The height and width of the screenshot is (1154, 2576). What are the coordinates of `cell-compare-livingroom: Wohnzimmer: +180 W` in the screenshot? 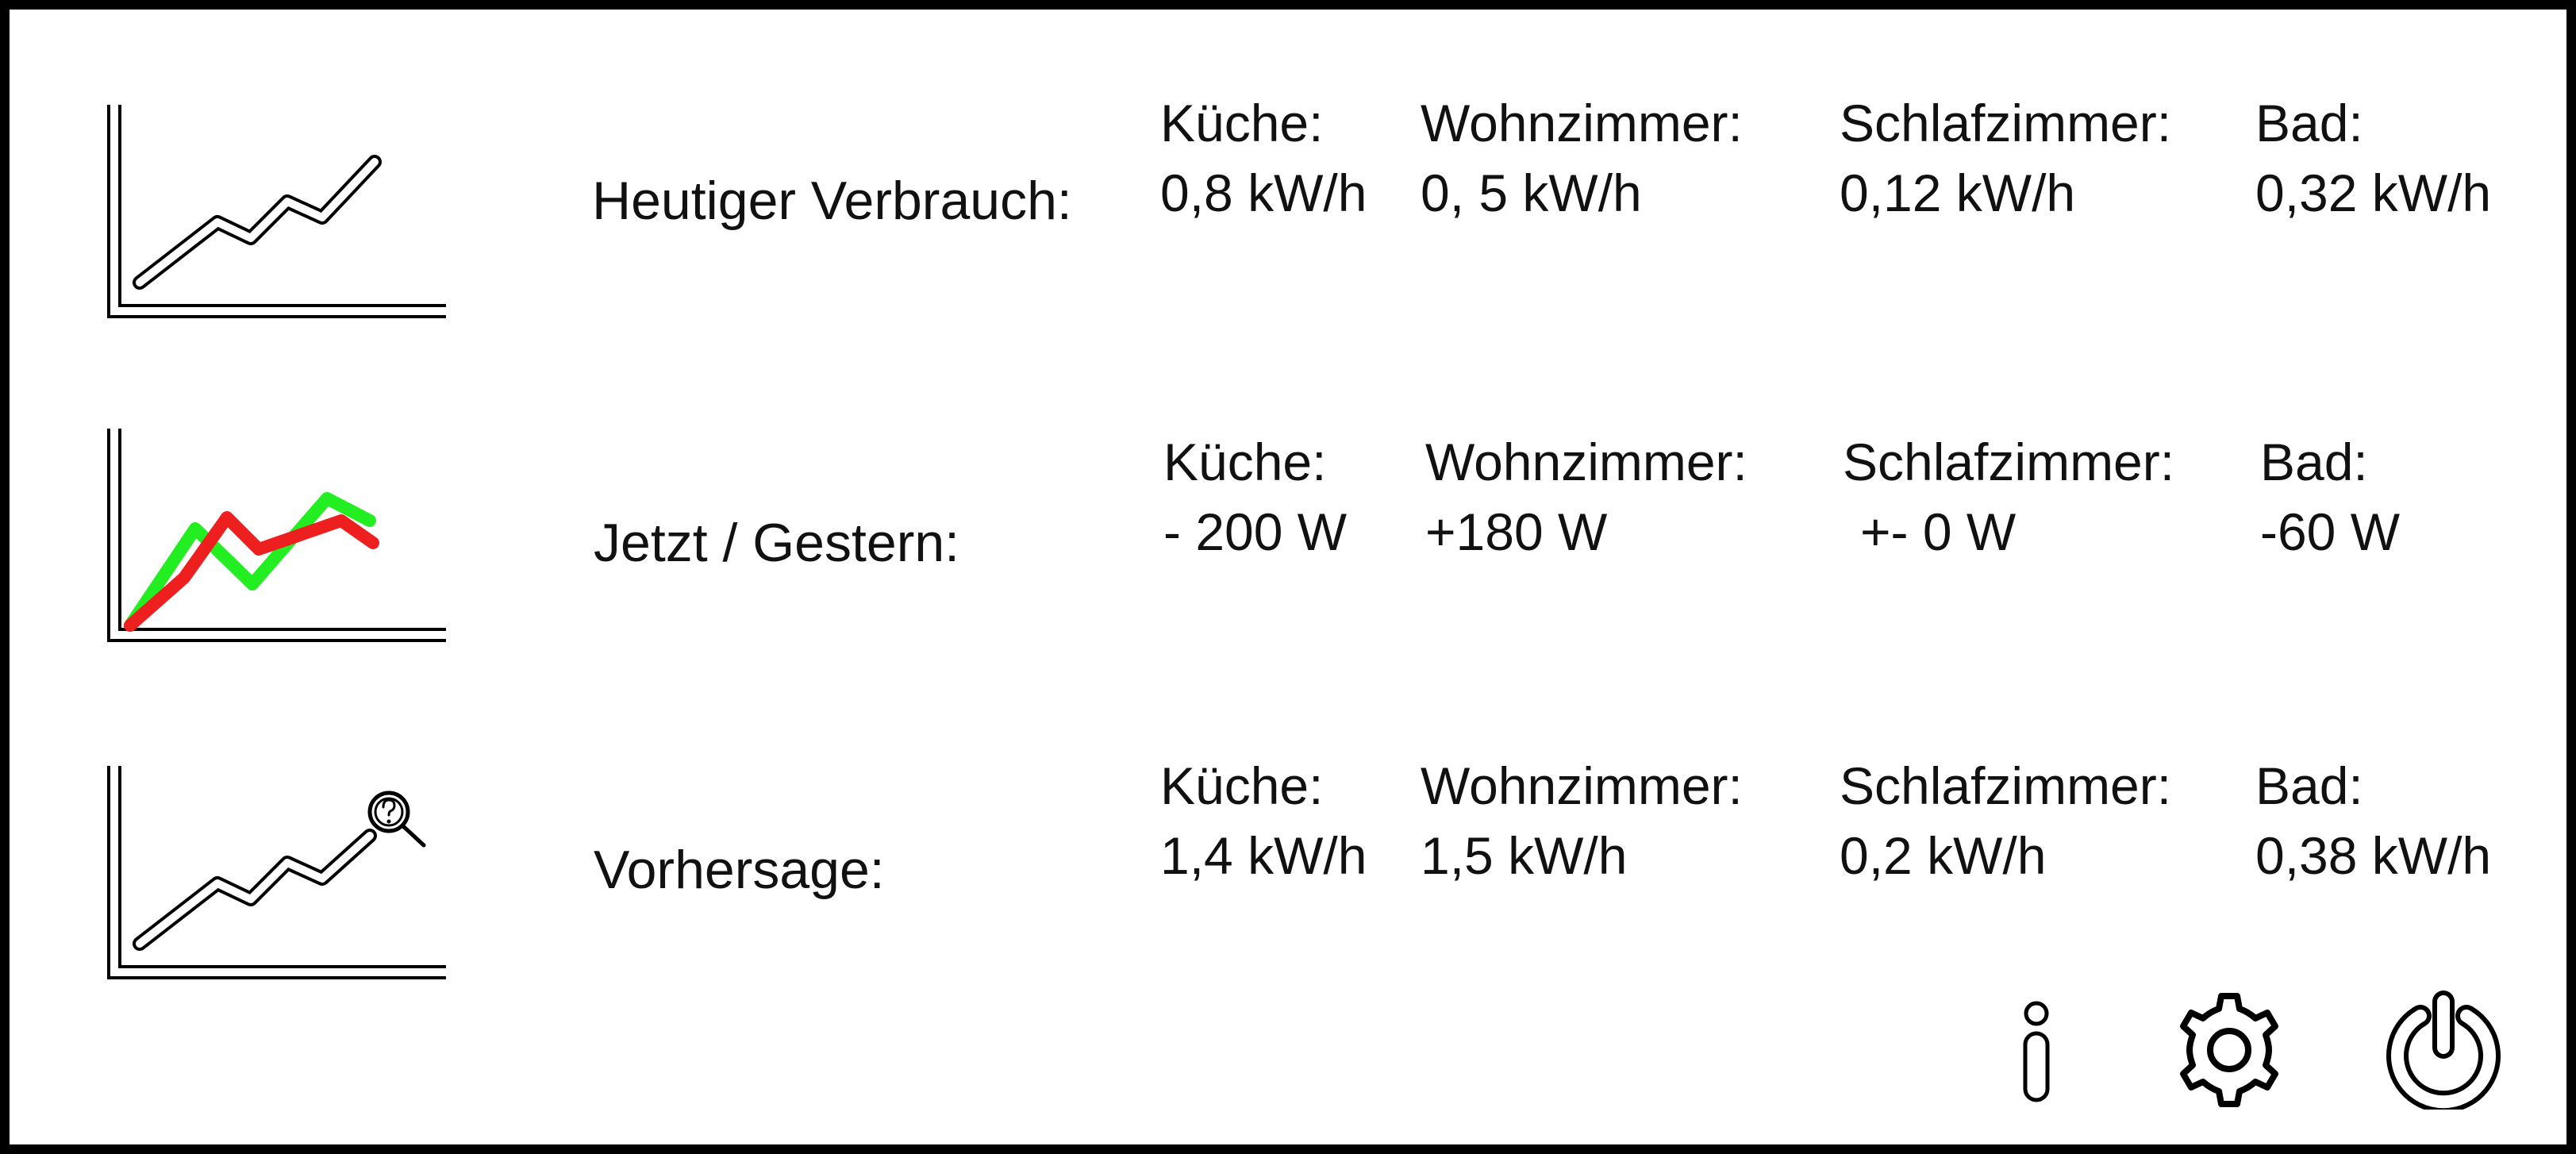 It's located at (1586, 497).